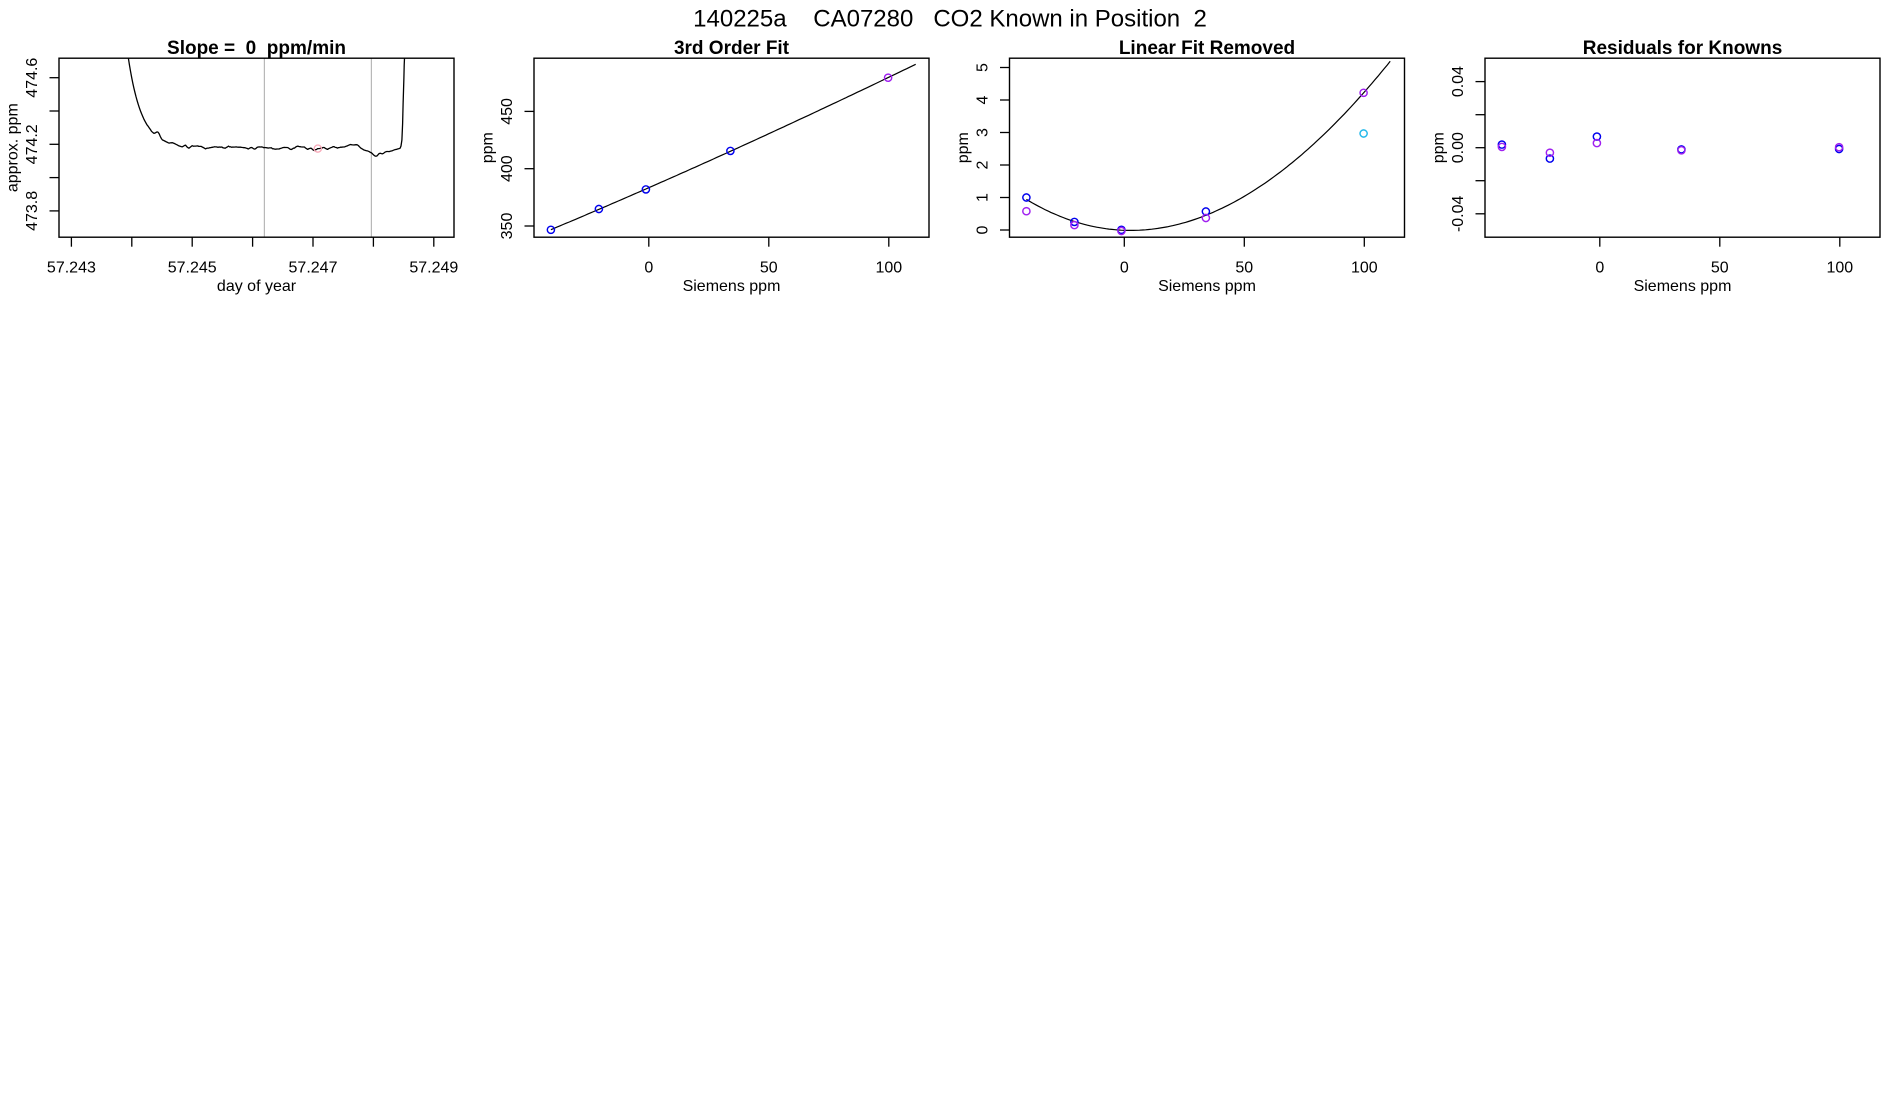  I want to click on svg-text: 3, so click(983, 132).